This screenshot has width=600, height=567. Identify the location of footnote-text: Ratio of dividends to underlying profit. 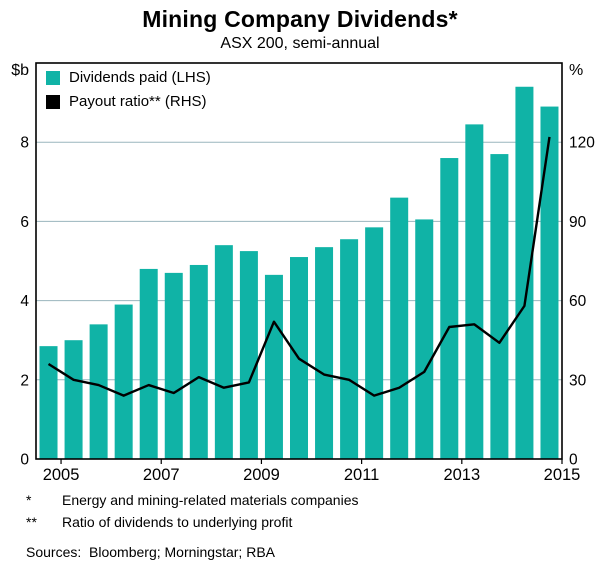
(177, 522).